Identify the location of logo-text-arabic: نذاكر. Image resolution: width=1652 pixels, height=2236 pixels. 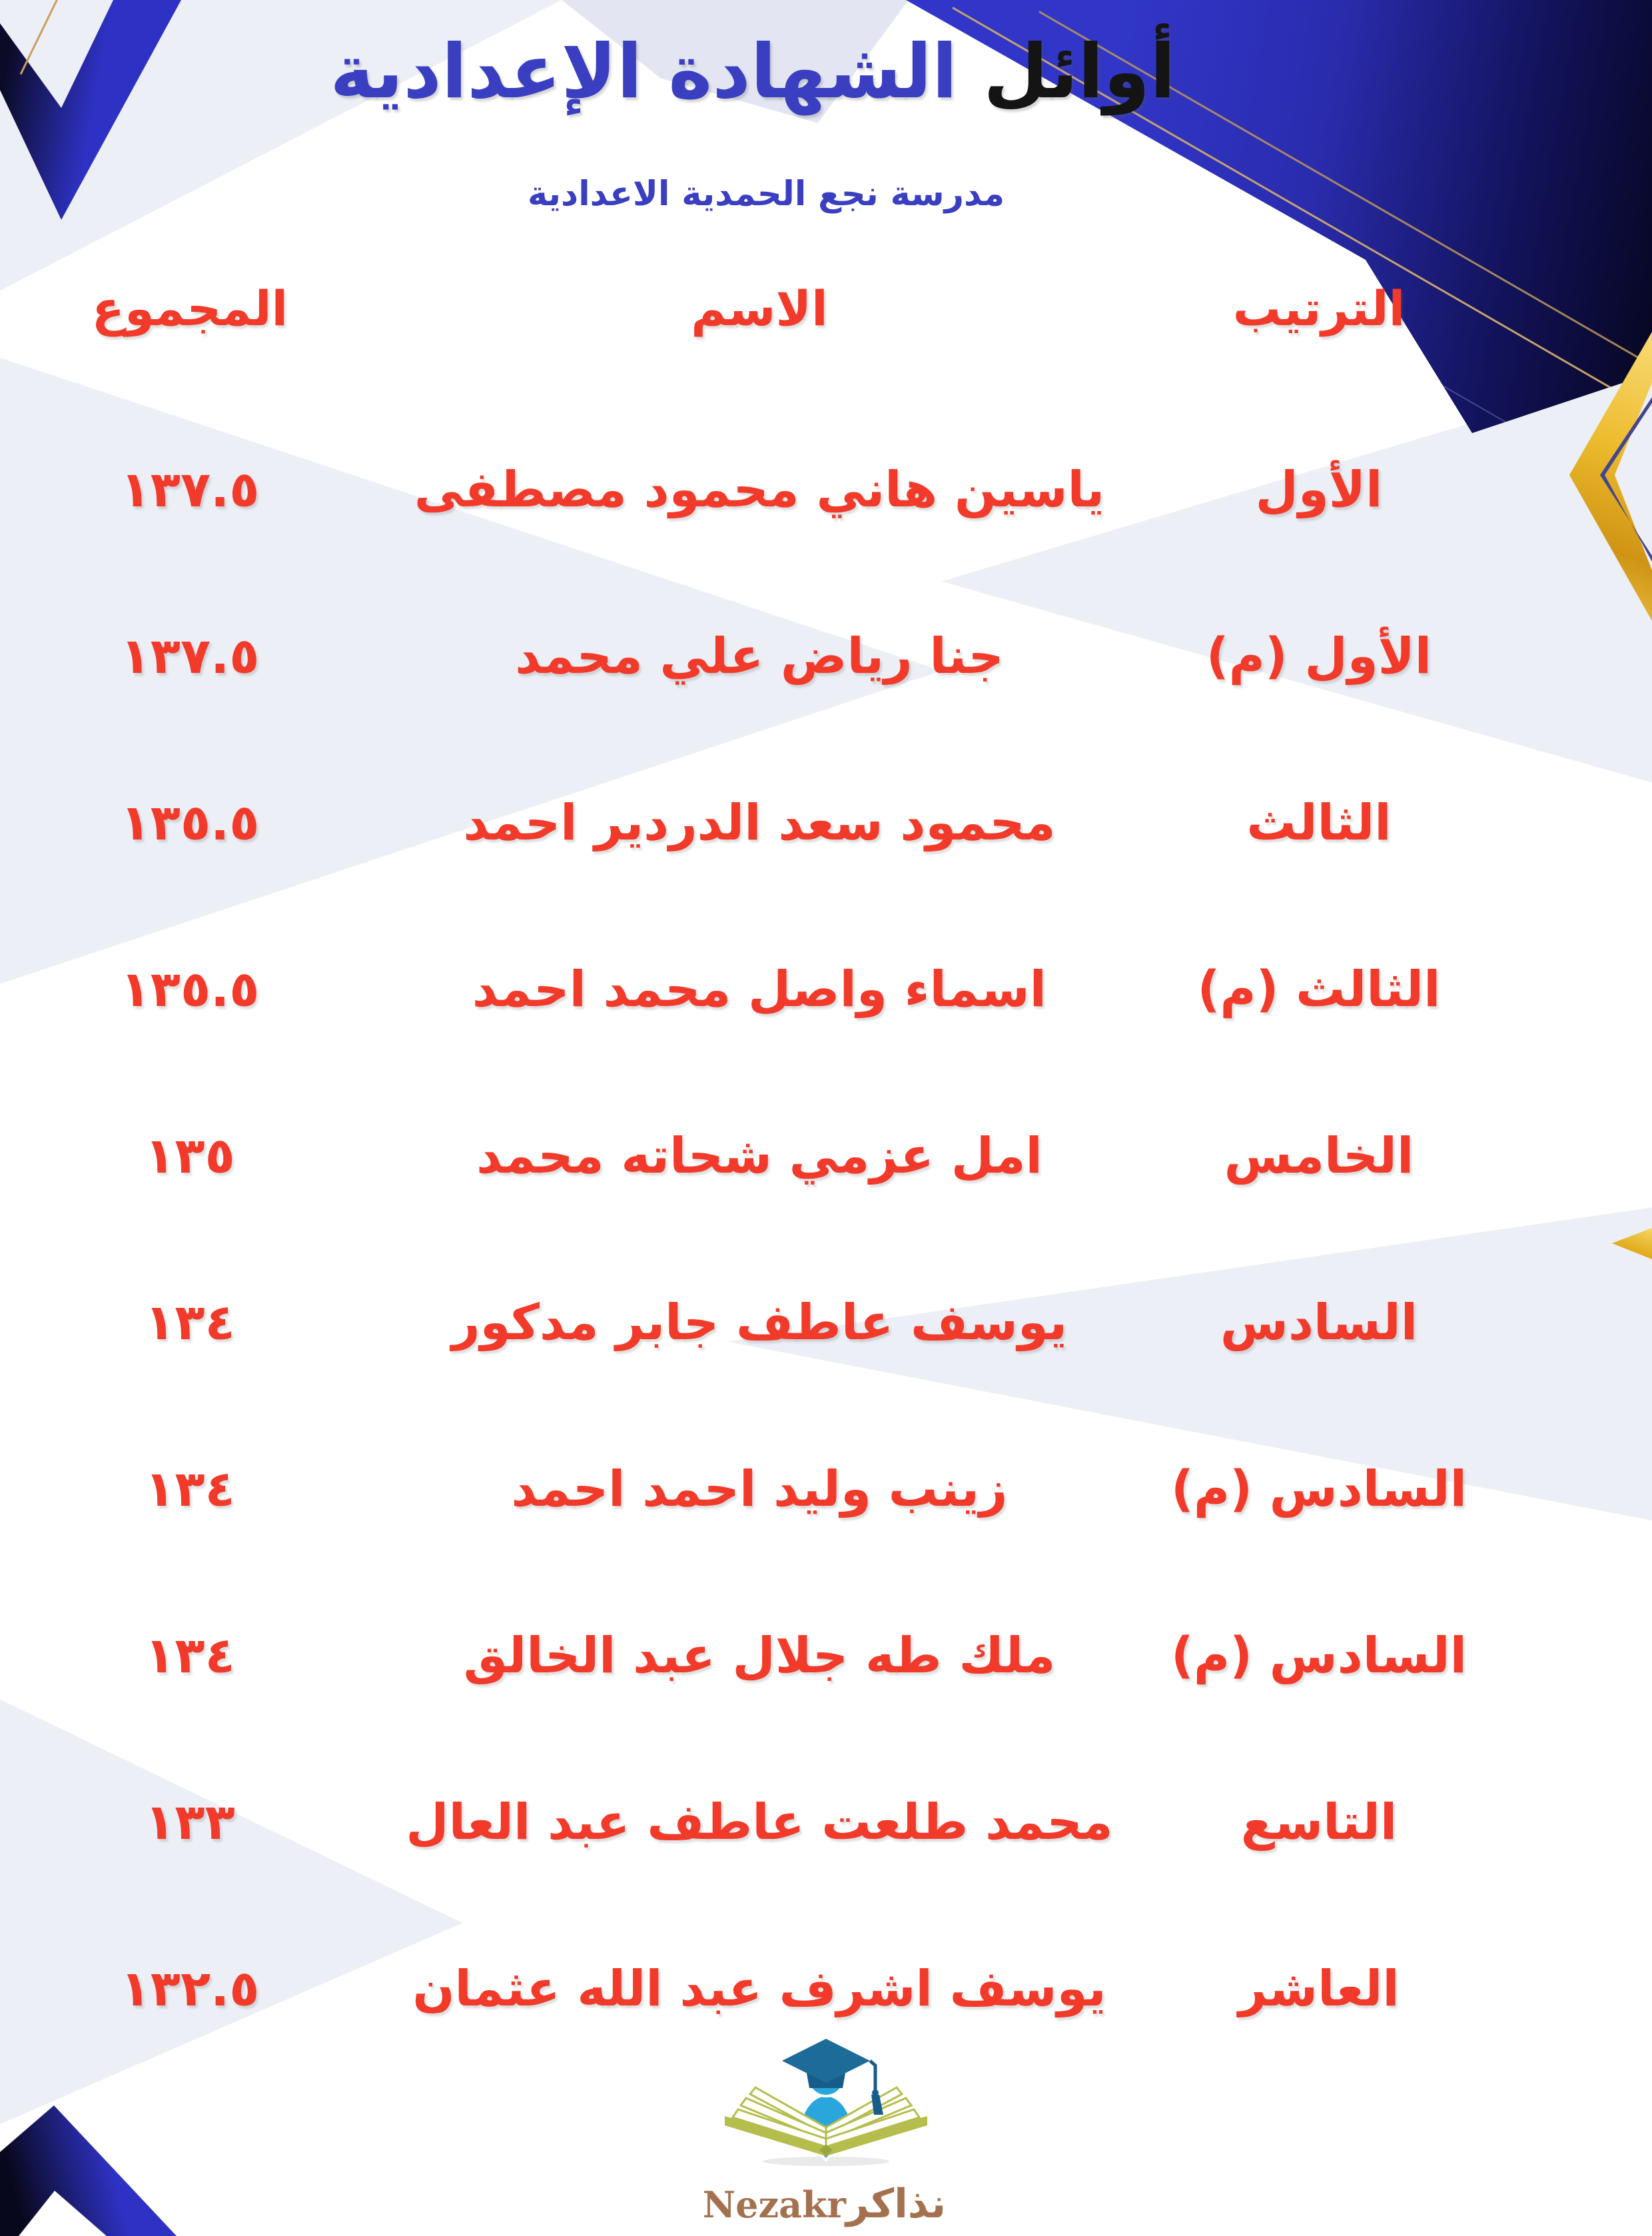
(896, 2204).